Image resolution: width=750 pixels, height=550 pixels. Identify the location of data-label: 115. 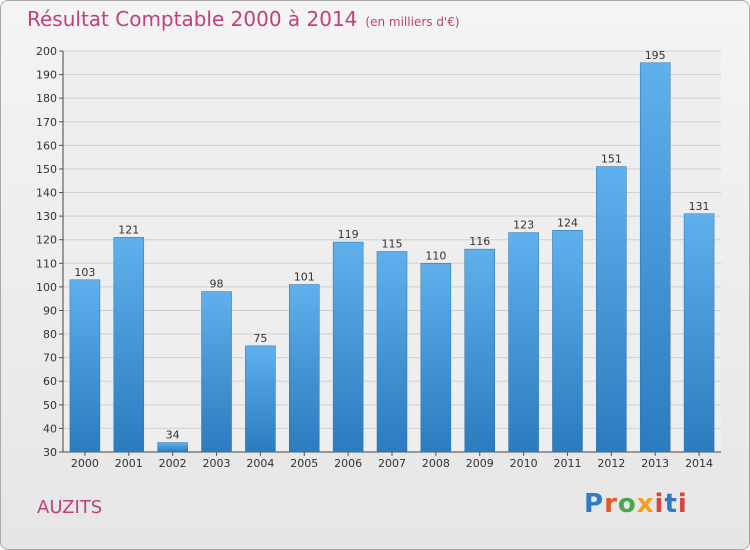
(392, 244).